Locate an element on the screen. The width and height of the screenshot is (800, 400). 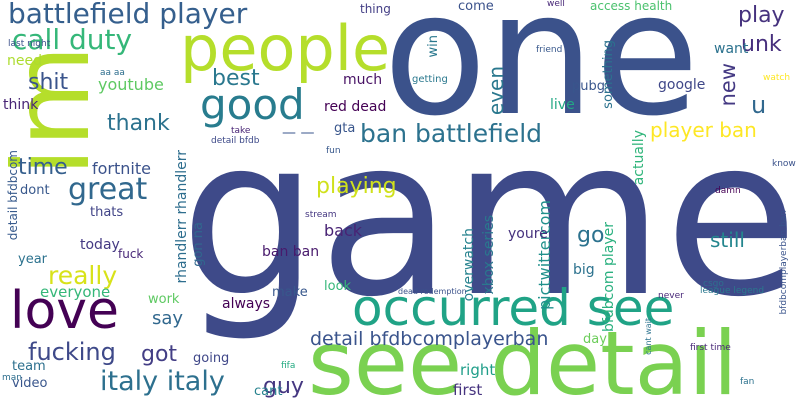
cloud-word: call duty is located at coordinates (72, 39).